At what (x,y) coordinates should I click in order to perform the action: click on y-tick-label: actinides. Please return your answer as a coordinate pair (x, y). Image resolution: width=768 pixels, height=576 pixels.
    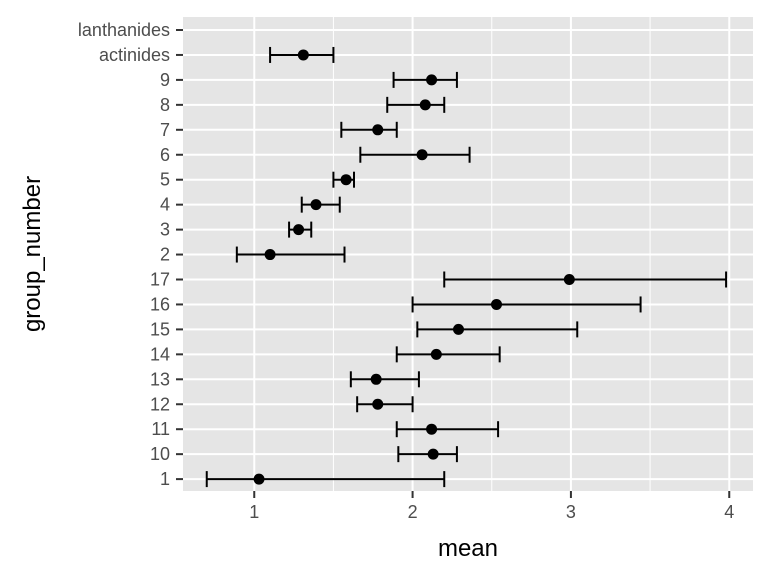
    Looking at the image, I should click on (134, 55).